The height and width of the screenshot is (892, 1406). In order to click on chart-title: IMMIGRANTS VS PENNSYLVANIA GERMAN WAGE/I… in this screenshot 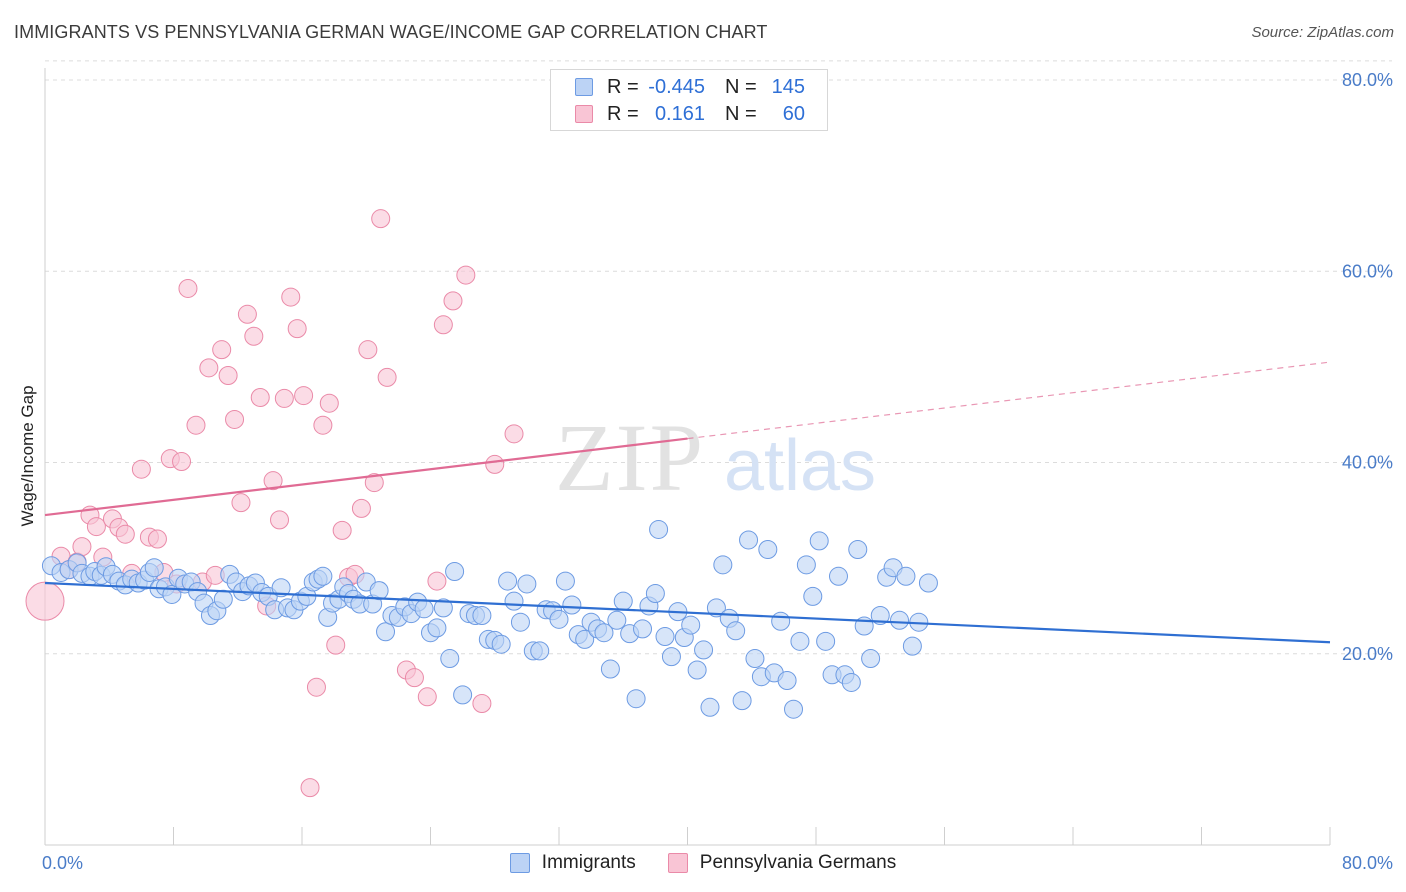, I will do `click(391, 32)`.